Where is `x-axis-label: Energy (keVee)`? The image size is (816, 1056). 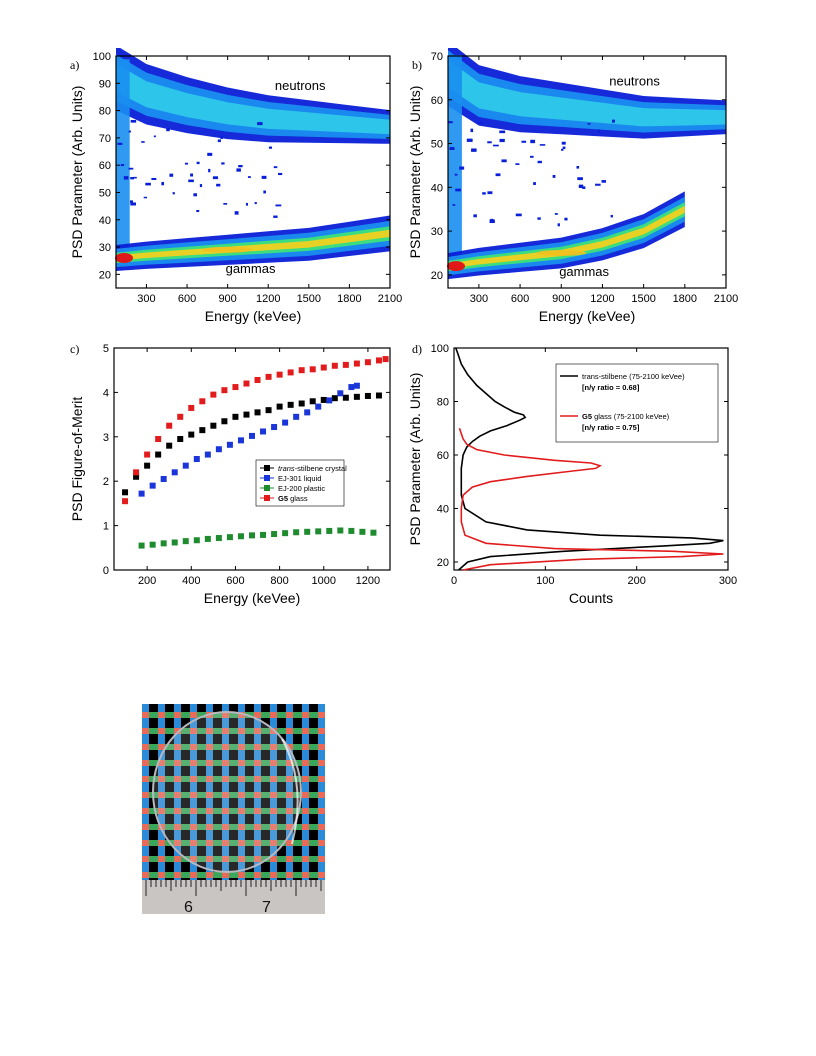
x-axis-label: Energy (keVee) is located at coordinates (587, 316).